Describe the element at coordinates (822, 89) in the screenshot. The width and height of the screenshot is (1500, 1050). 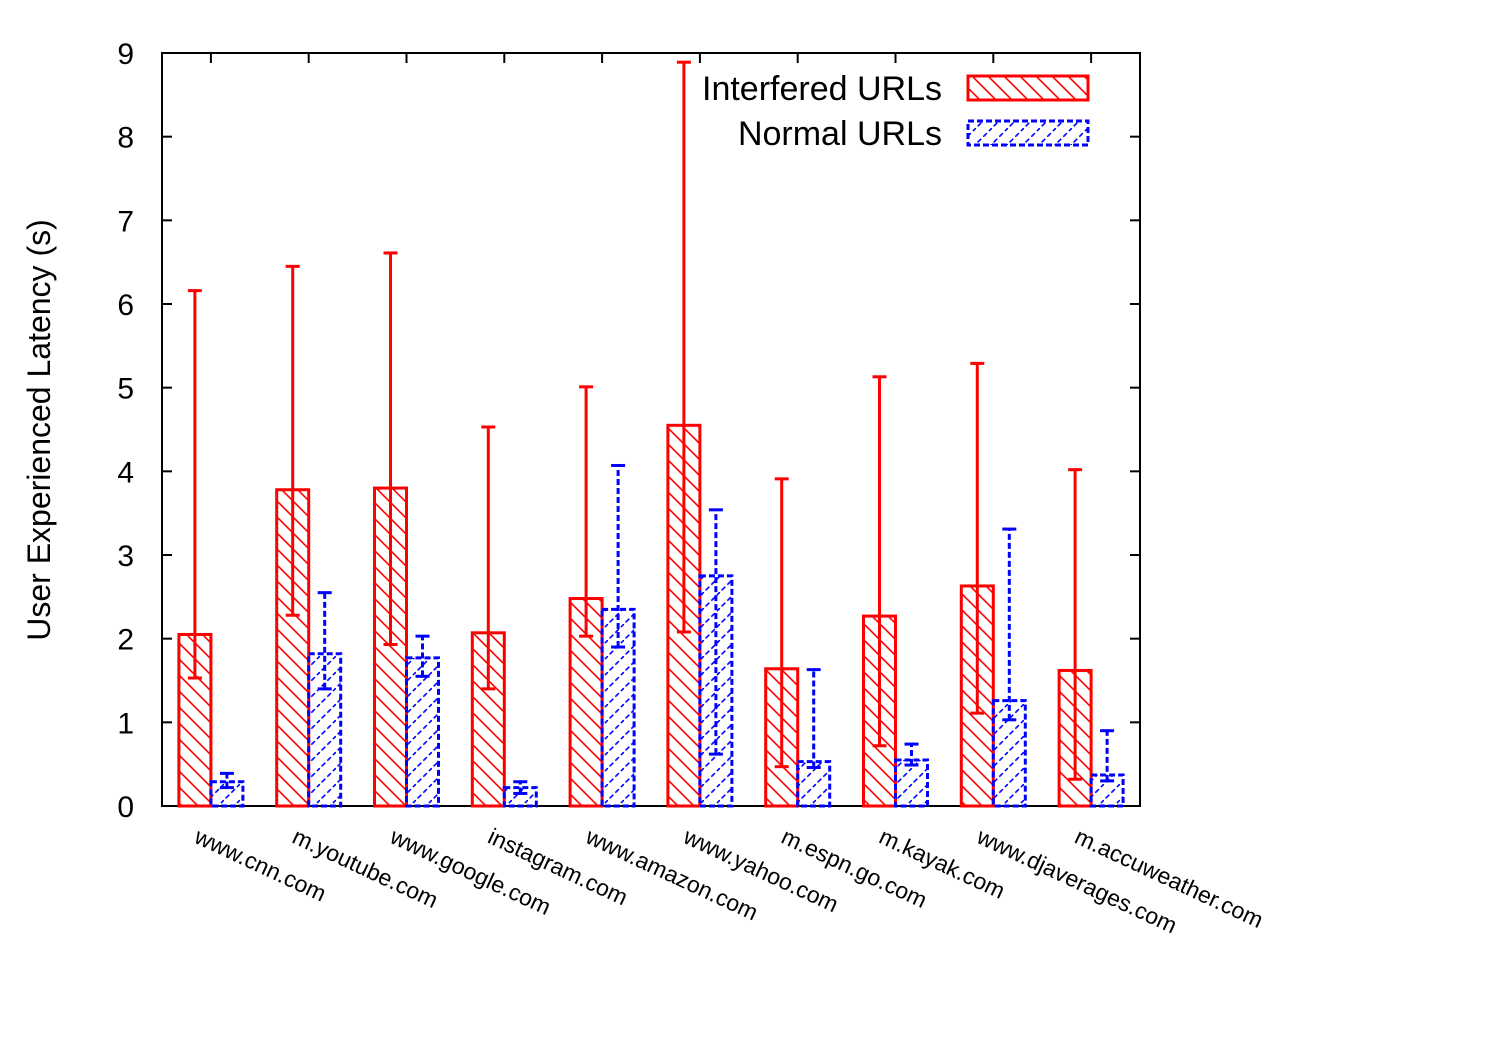
I see `legend-label-interfered: Interfered URLs` at that location.